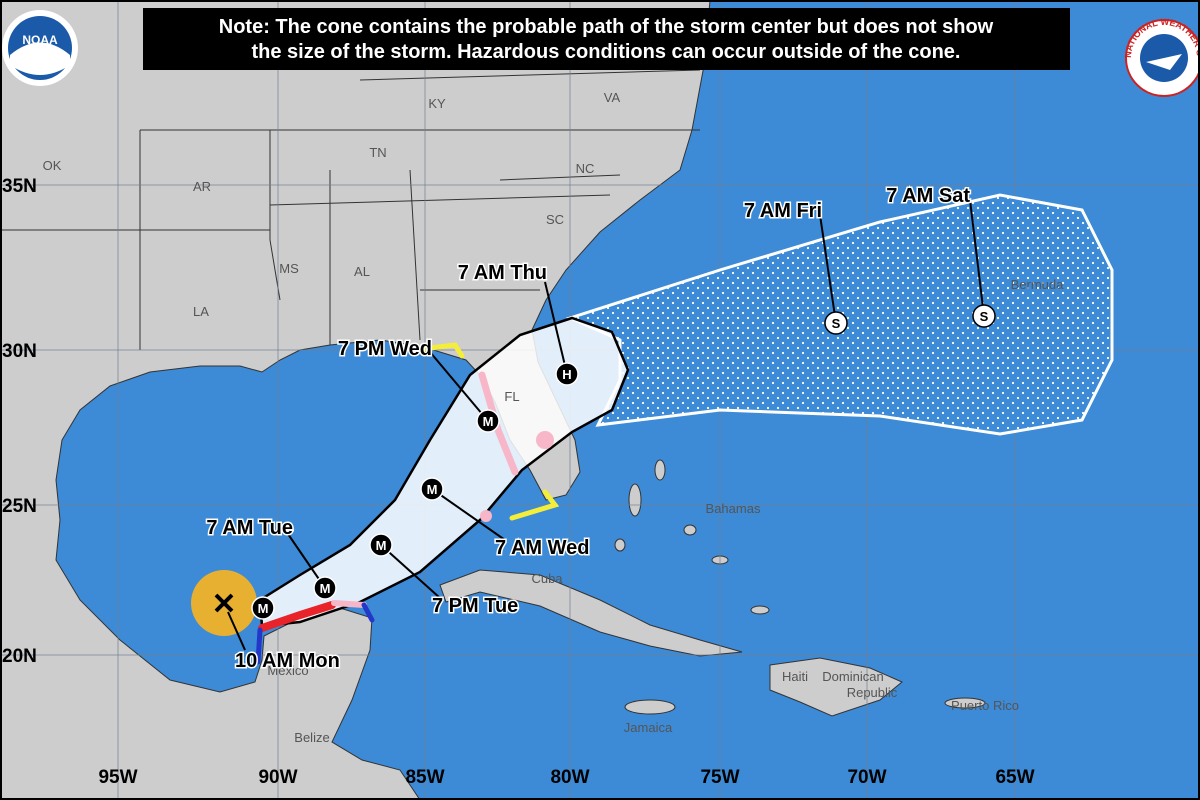  Describe the element at coordinates (511, 396) in the screenshot. I see `state-label: FL` at that location.